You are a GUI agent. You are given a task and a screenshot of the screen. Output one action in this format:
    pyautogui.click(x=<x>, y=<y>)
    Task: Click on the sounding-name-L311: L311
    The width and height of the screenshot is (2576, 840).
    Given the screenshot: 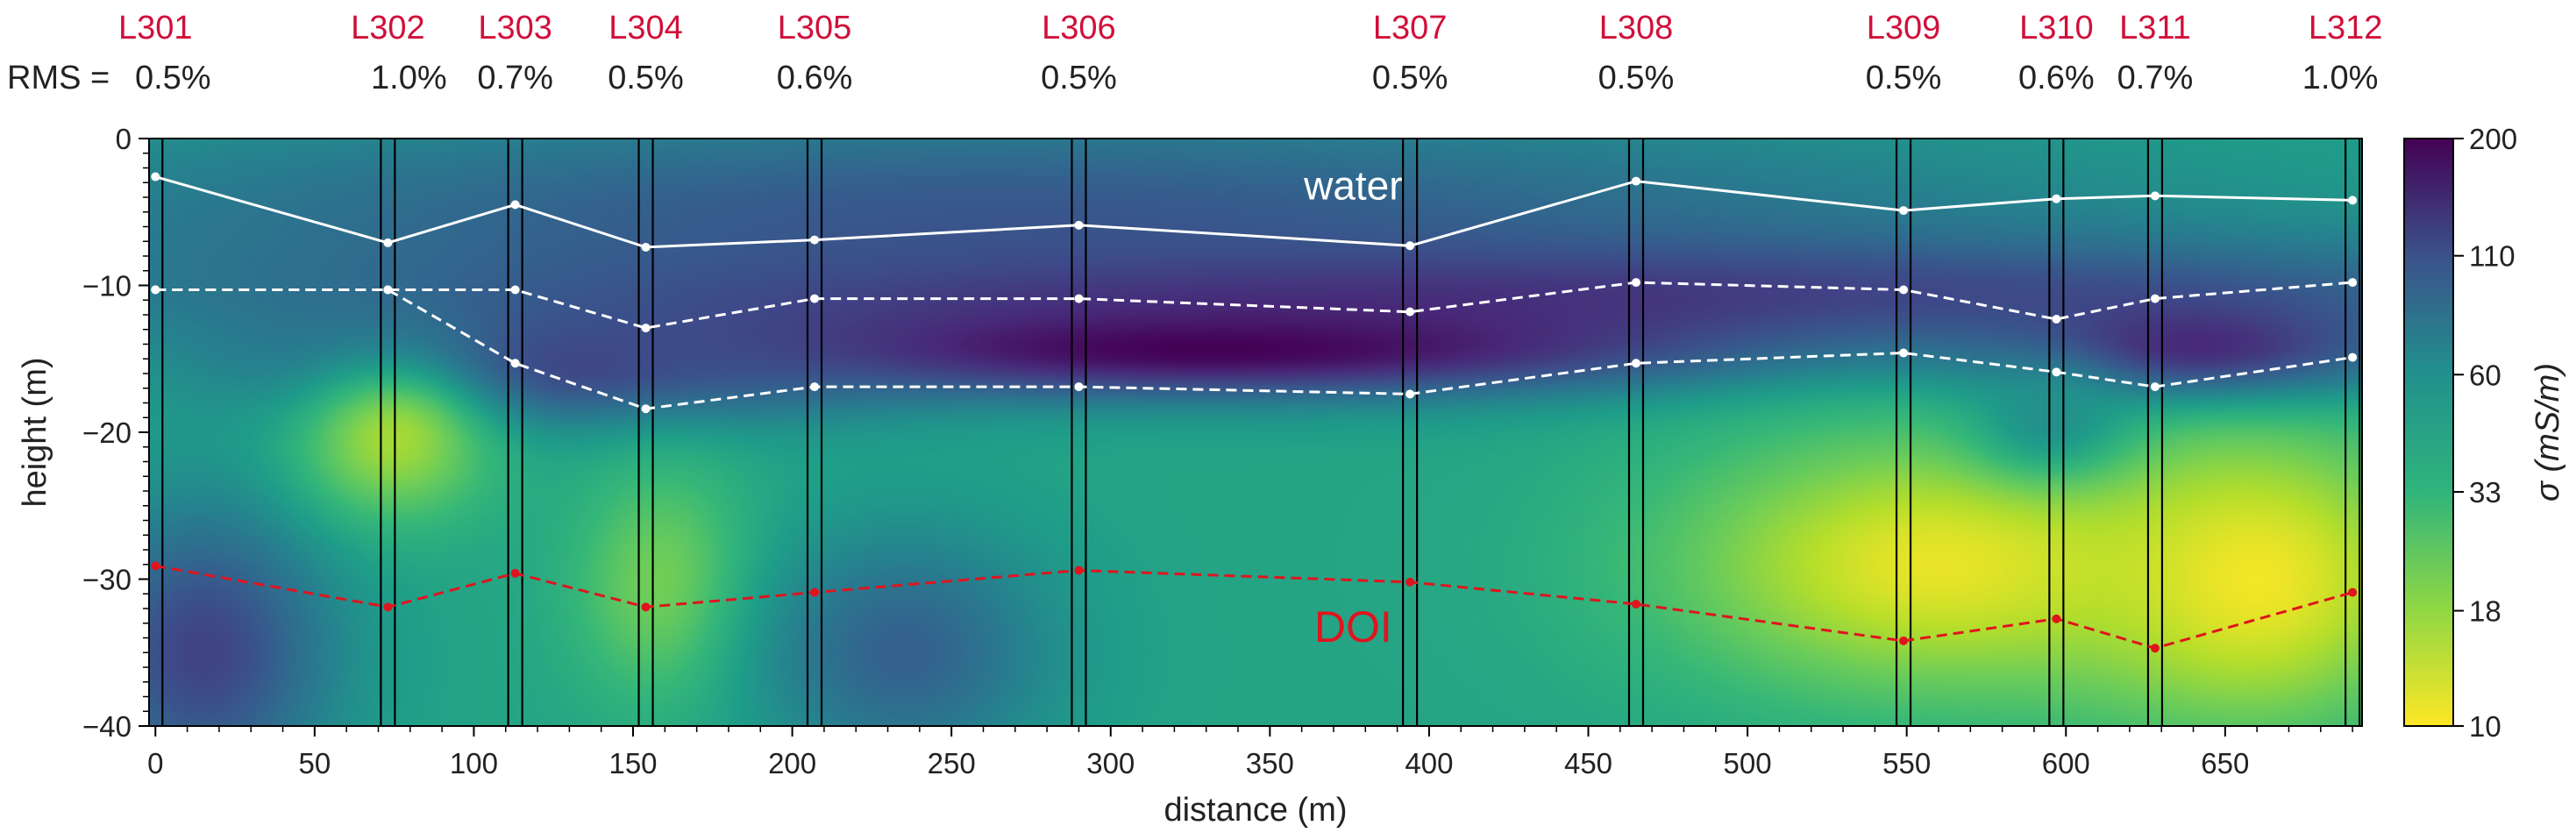 What is the action you would take?
    pyautogui.click(x=2155, y=28)
    